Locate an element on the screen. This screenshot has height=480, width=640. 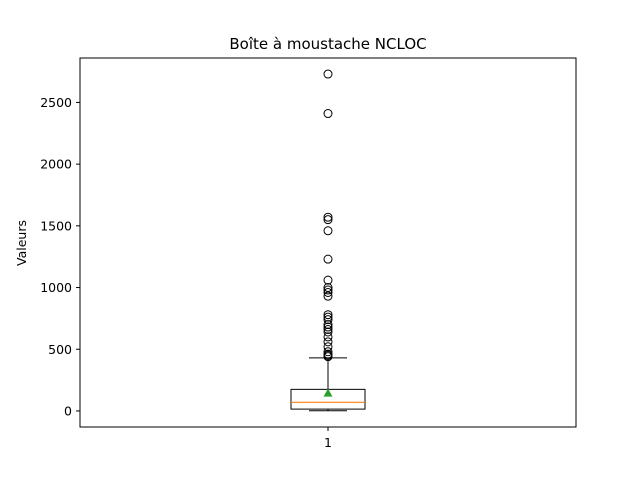
y-tick-label: 0 is located at coordinates (68, 410).